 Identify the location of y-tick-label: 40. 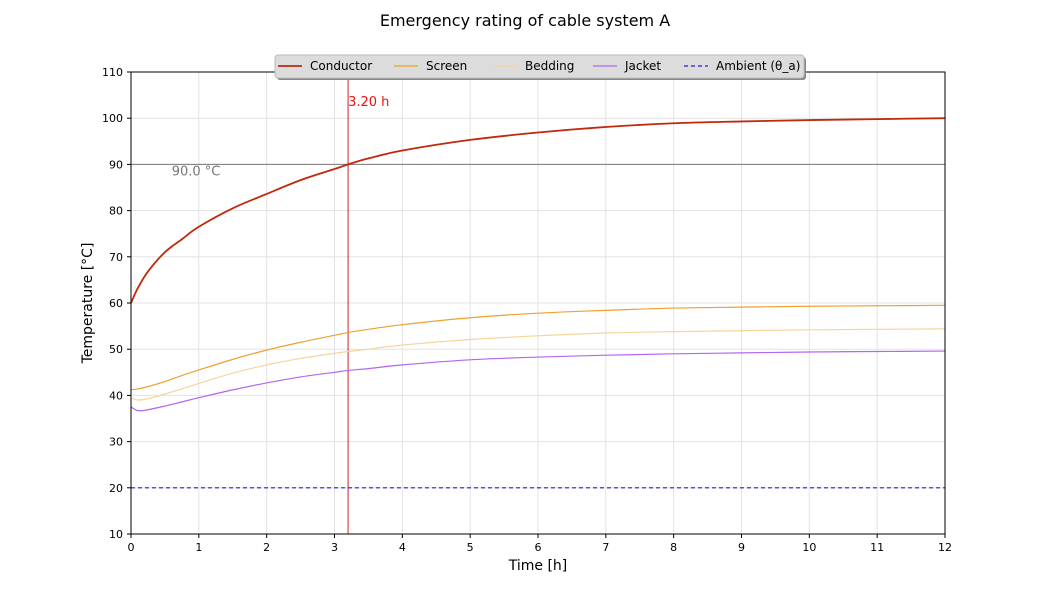
(116, 395).